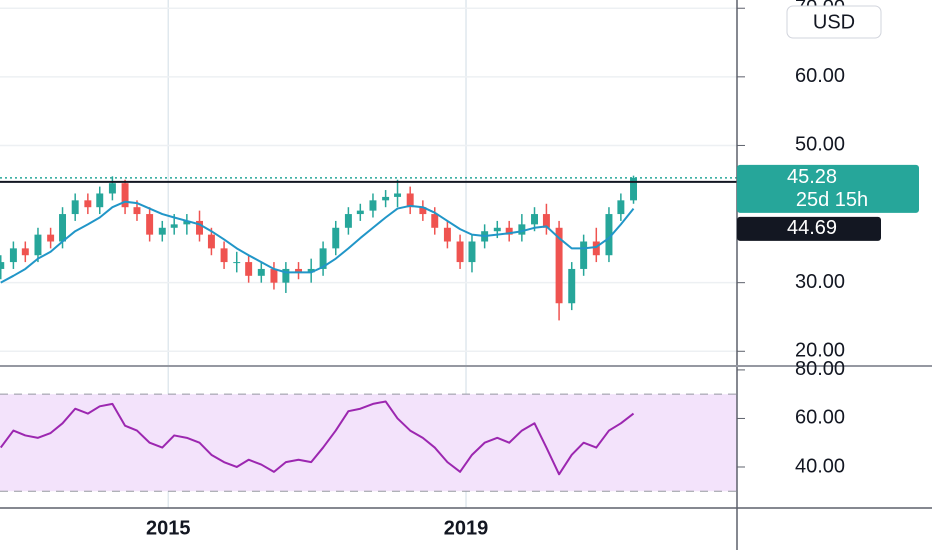 The height and width of the screenshot is (550, 932). I want to click on rsi-band, so click(368, 443).